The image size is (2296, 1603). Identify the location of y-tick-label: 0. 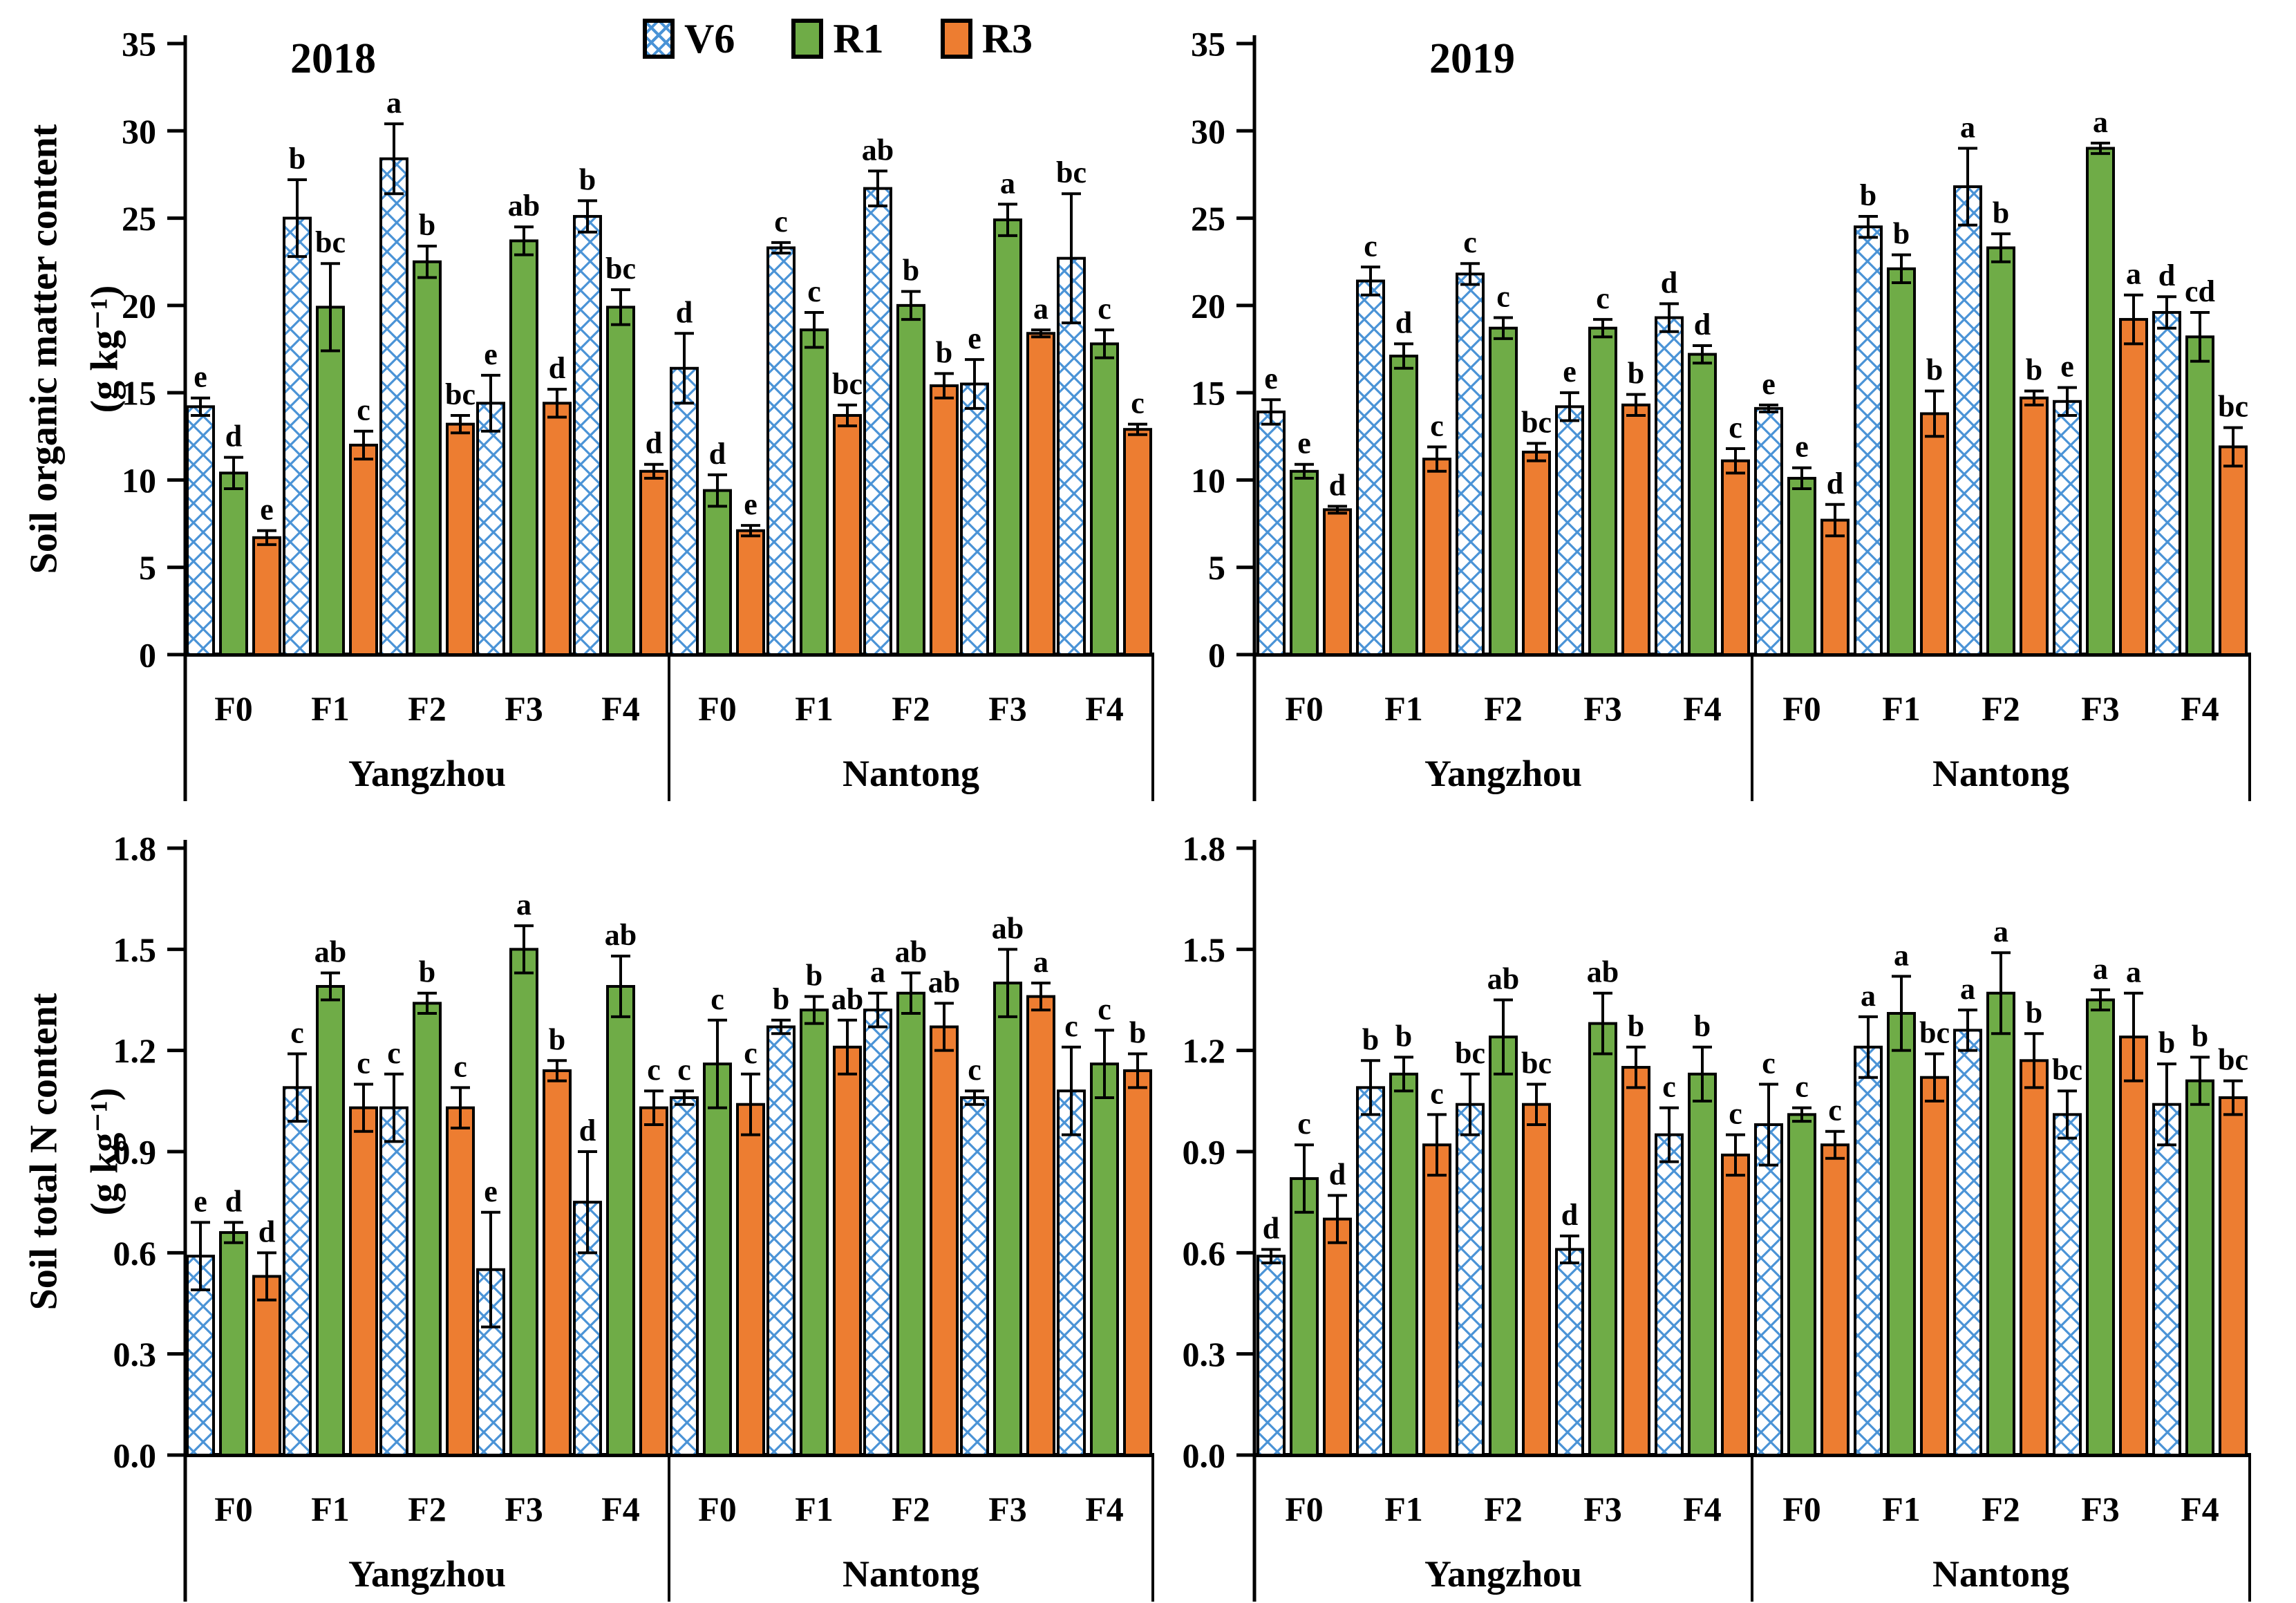
(147, 655).